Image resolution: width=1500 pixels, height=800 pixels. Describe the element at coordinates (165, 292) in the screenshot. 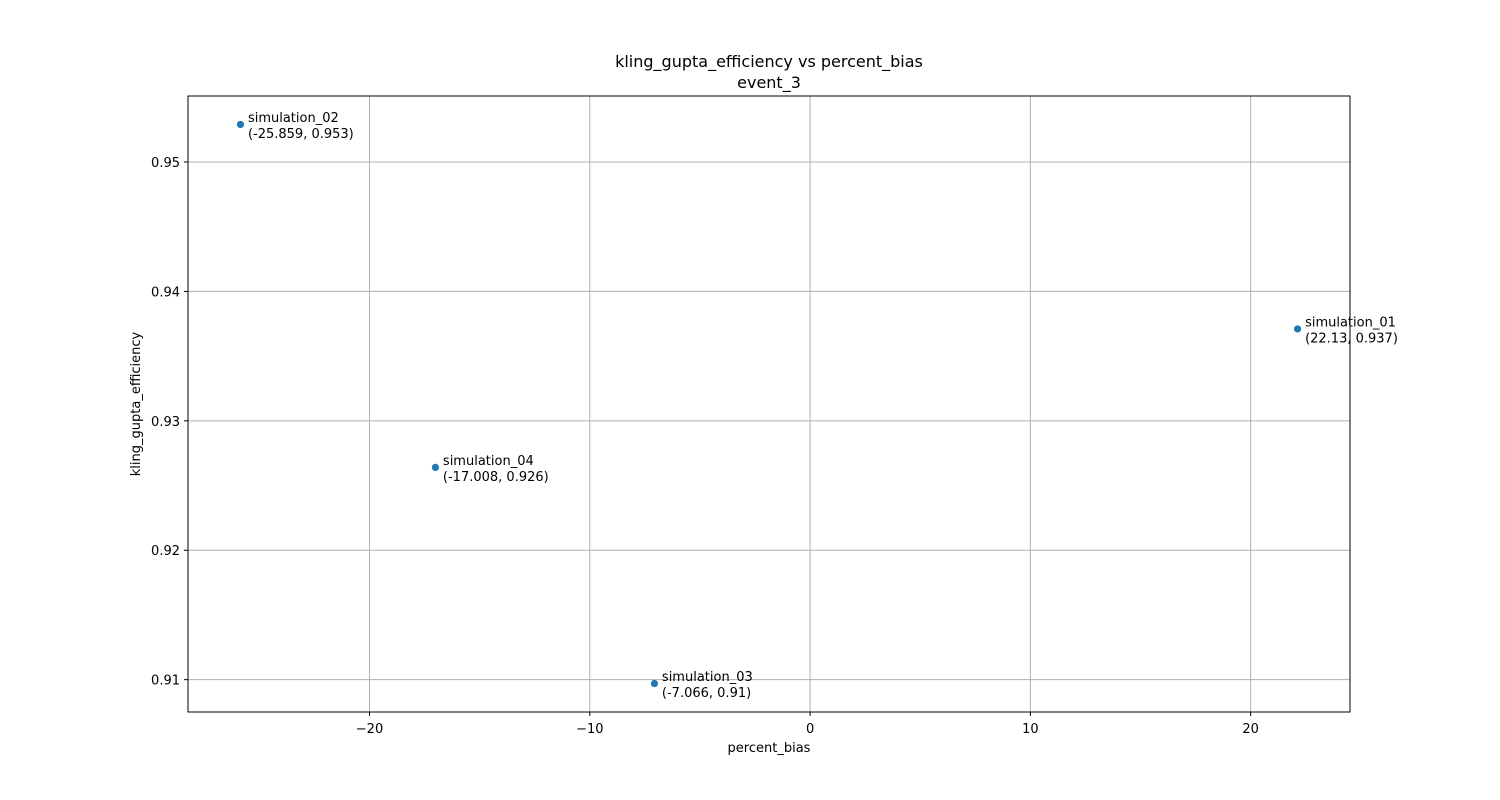

I see `y-tick-label: 0.94` at that location.